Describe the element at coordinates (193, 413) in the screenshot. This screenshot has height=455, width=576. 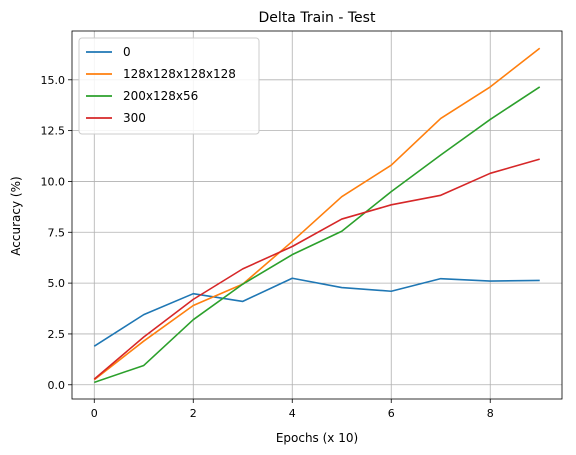
I see `x-tick-label: 2` at that location.